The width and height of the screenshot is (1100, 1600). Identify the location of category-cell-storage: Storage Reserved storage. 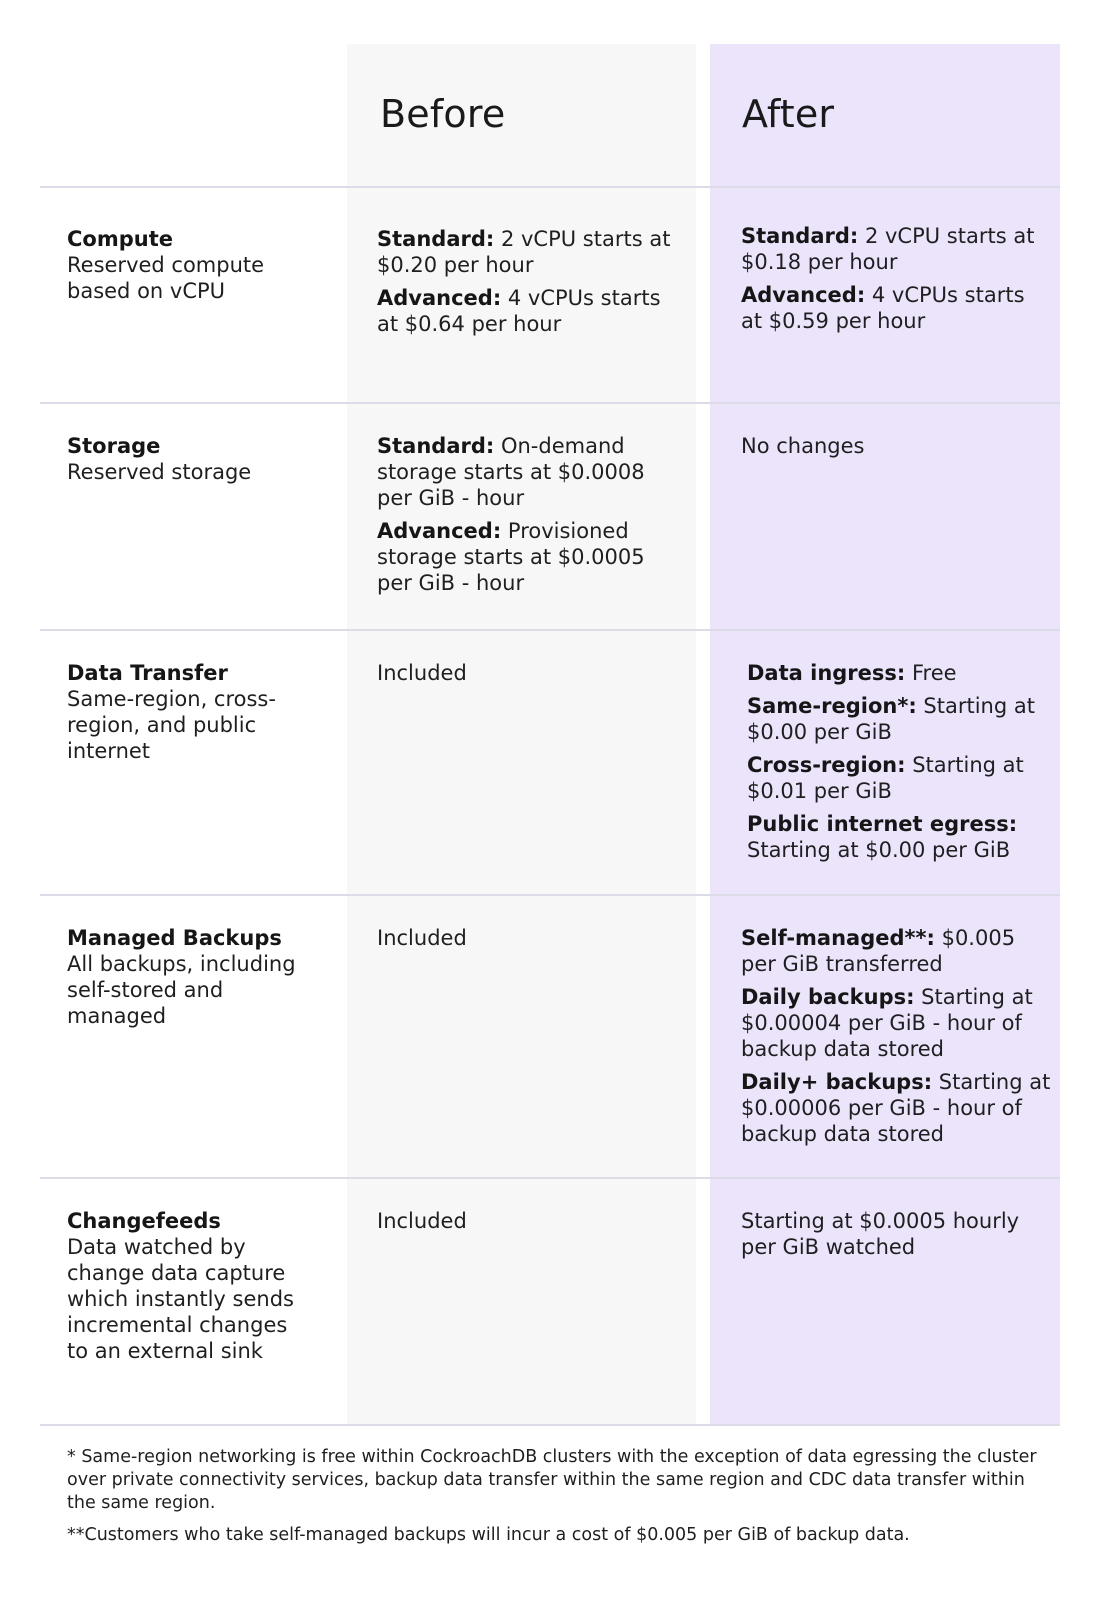
(192, 459).